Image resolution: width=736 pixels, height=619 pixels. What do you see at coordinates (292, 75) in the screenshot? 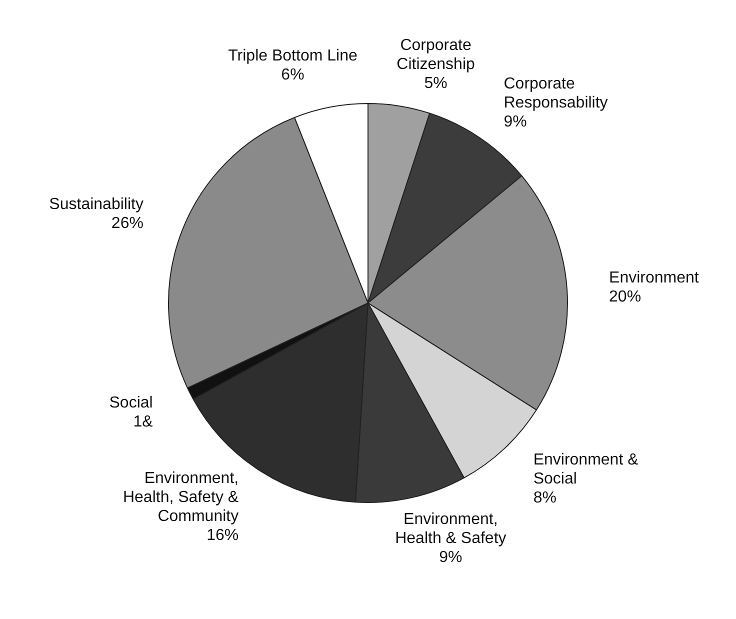
I see `data-label: 6%` at bounding box center [292, 75].